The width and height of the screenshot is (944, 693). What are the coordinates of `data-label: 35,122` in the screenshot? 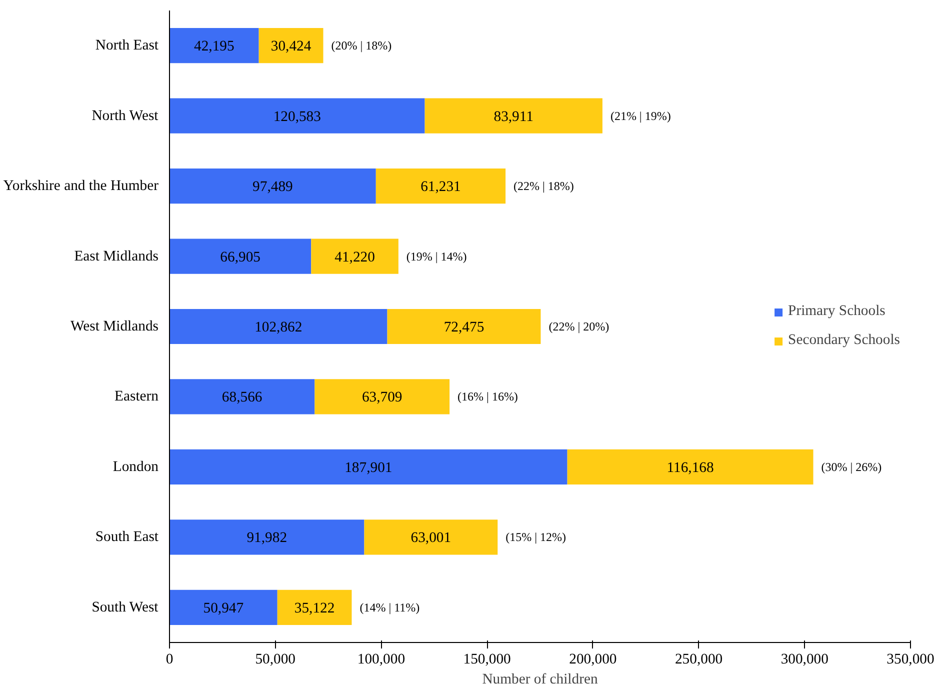 It's located at (314, 608).